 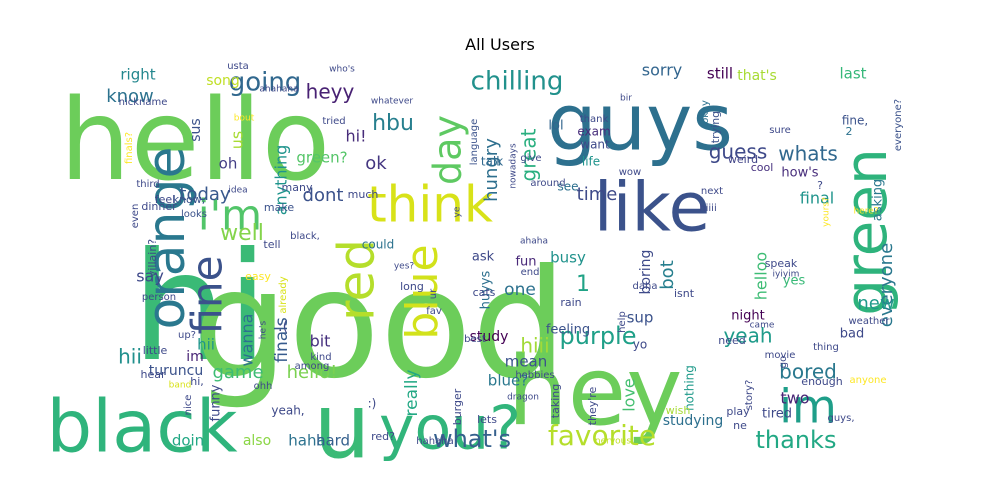 I want to click on word: say, so click(x=150, y=276).